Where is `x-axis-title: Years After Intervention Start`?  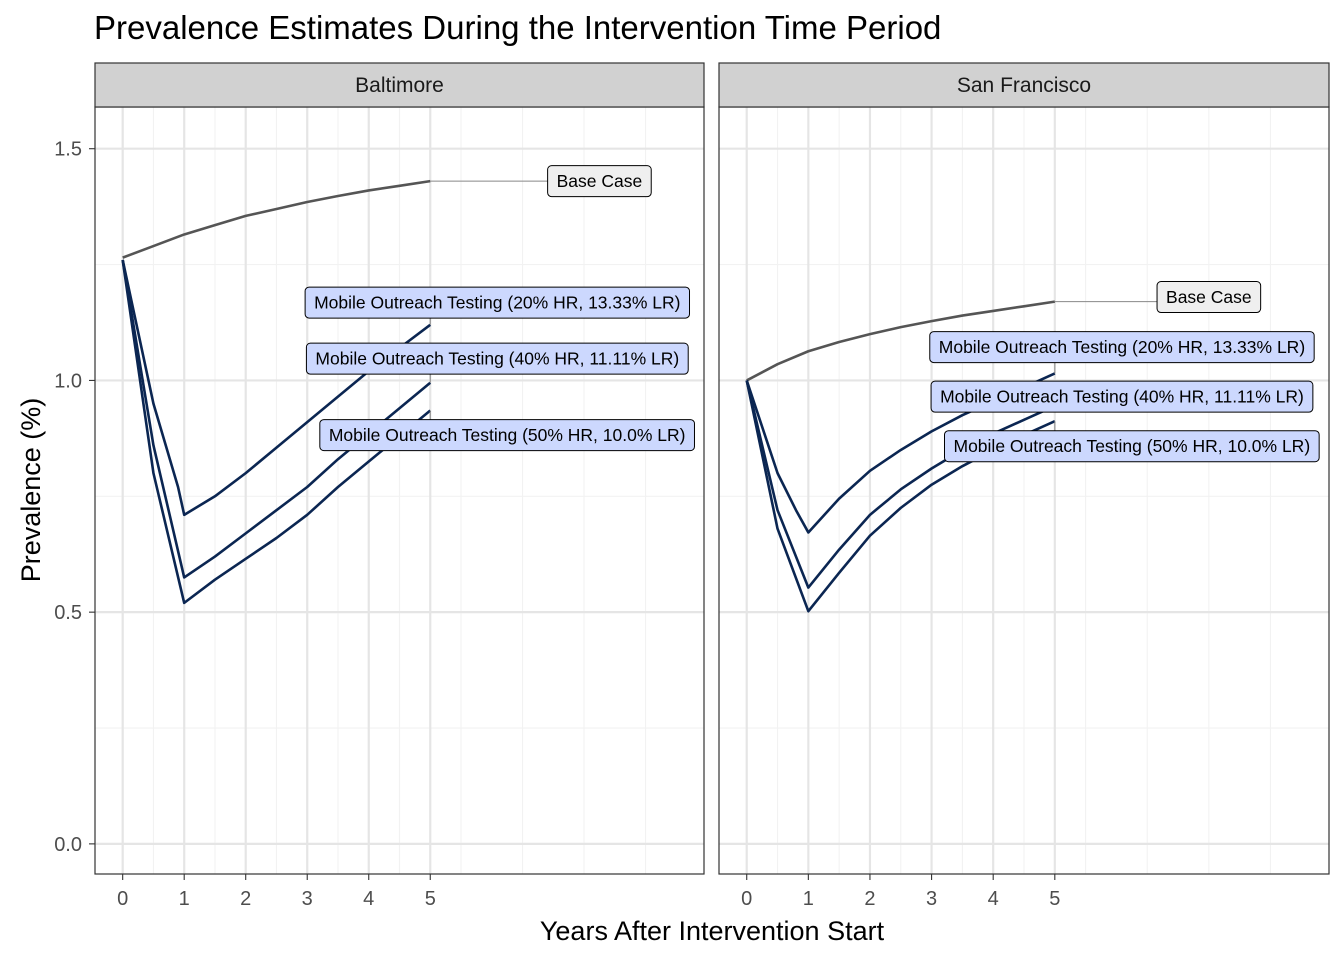
x-axis-title: Years After Intervention Start is located at coordinates (712, 931).